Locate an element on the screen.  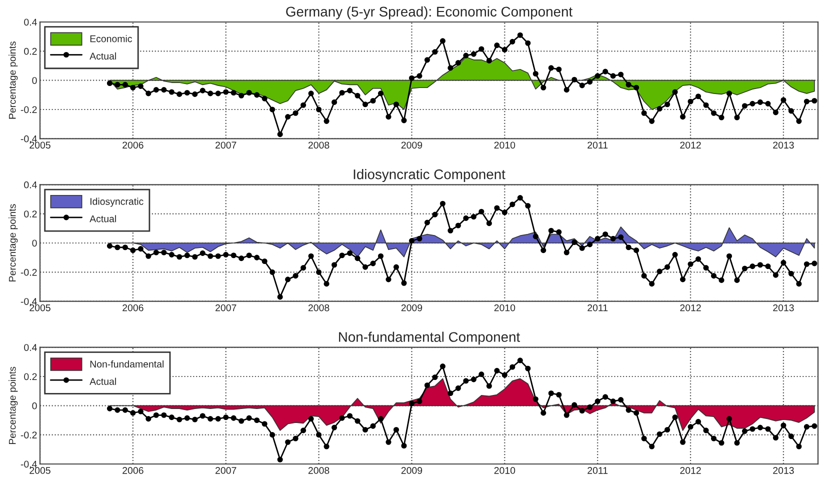
chart-title: Idiosyncratic Component is located at coordinates (430, 175).